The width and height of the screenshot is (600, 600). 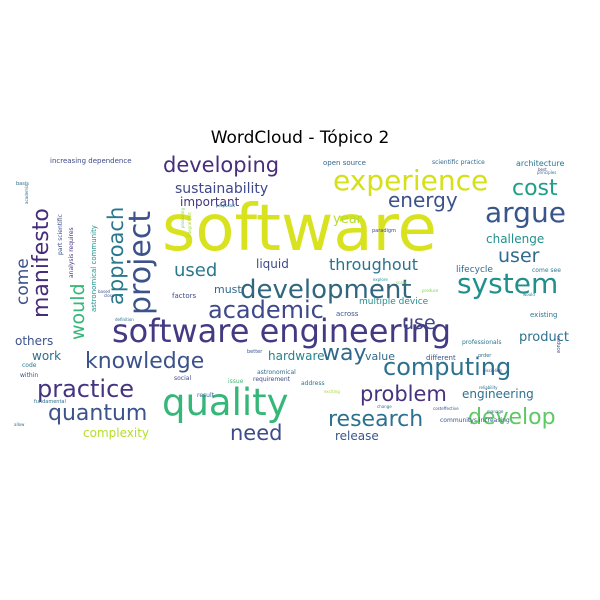 What do you see at coordinates (474, 270) in the screenshot?
I see `word-lifecycle: lifecycle` at bounding box center [474, 270].